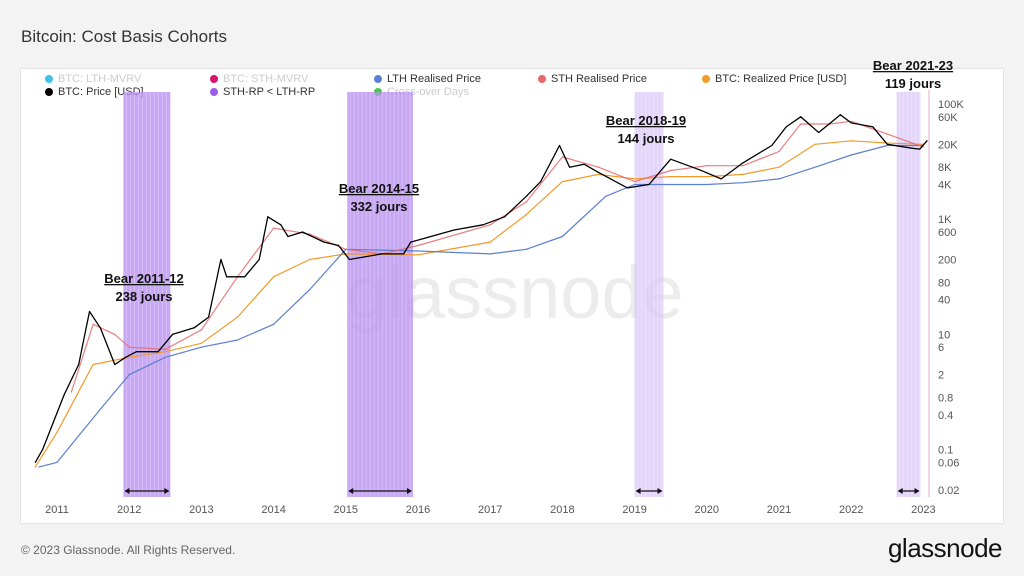 The width and height of the screenshot is (1024, 576). I want to click on x-tick-label: 2023, so click(923, 510).